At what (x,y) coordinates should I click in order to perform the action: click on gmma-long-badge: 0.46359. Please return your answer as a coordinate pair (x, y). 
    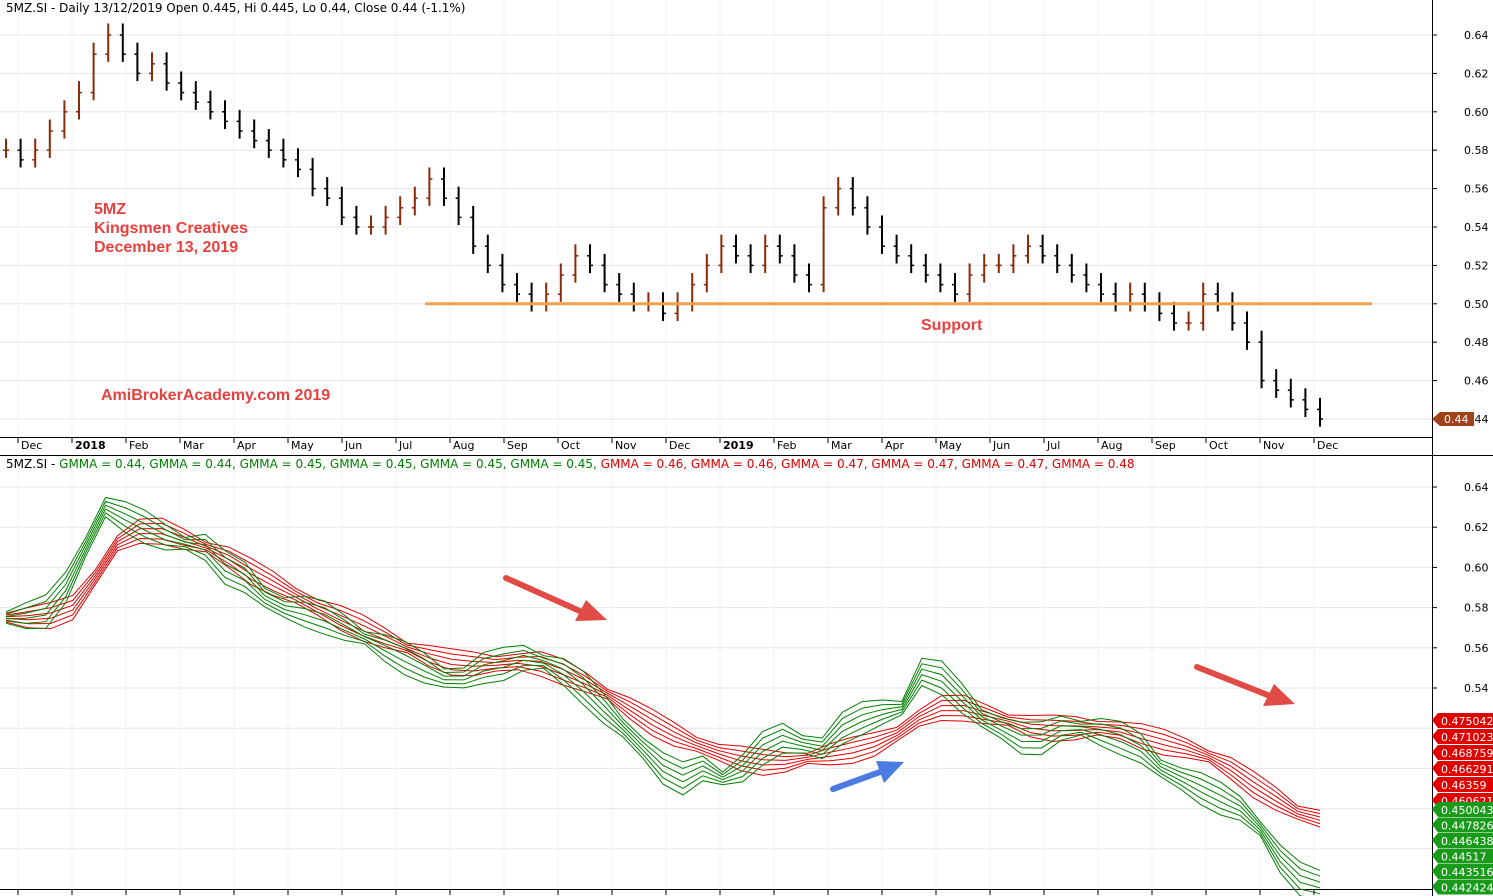
    Looking at the image, I should click on (1462, 784).